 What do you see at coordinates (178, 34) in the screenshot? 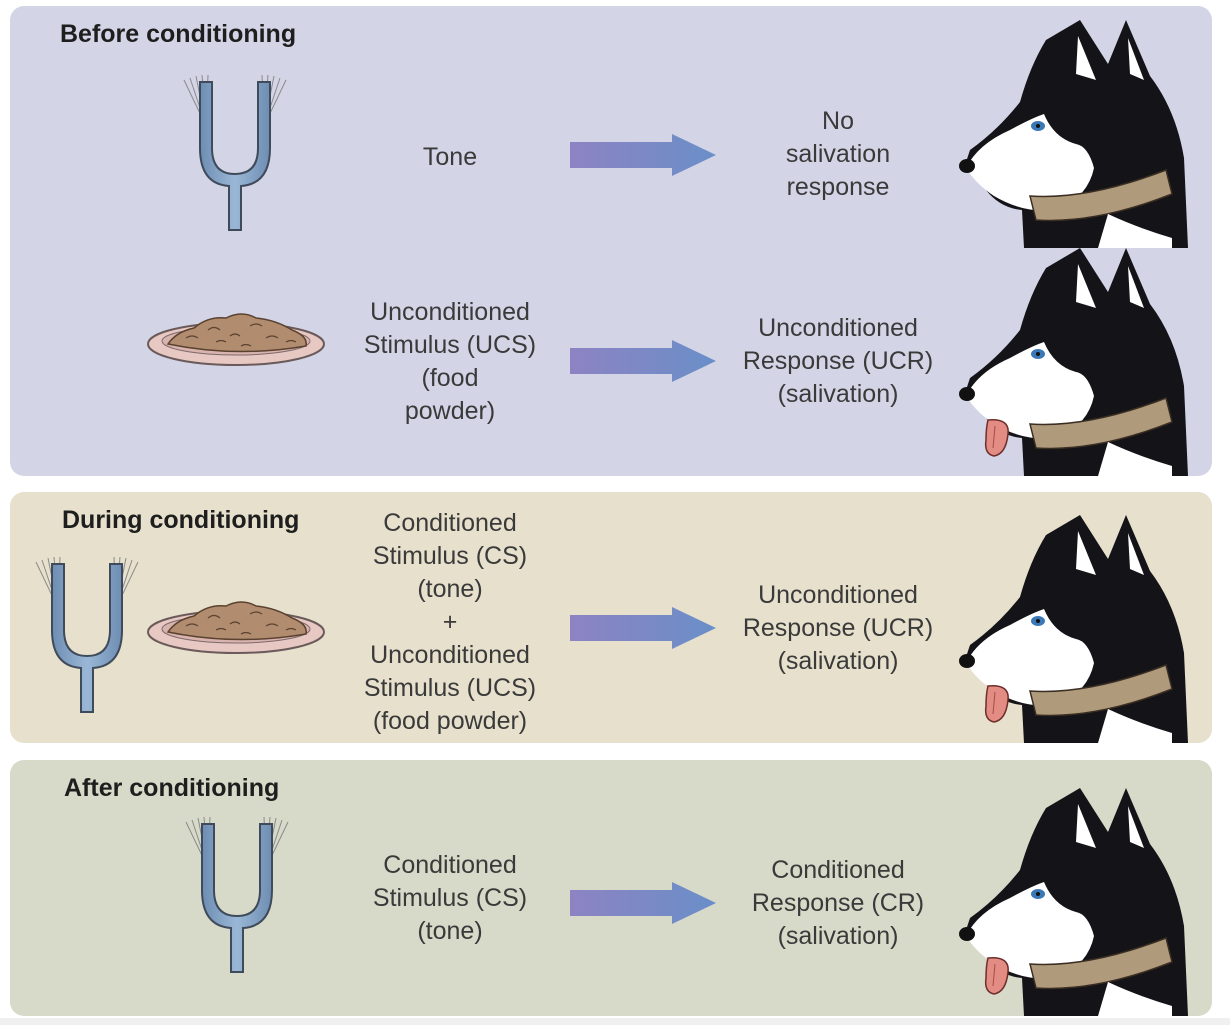
I see `panel-title: Before conditioning` at bounding box center [178, 34].